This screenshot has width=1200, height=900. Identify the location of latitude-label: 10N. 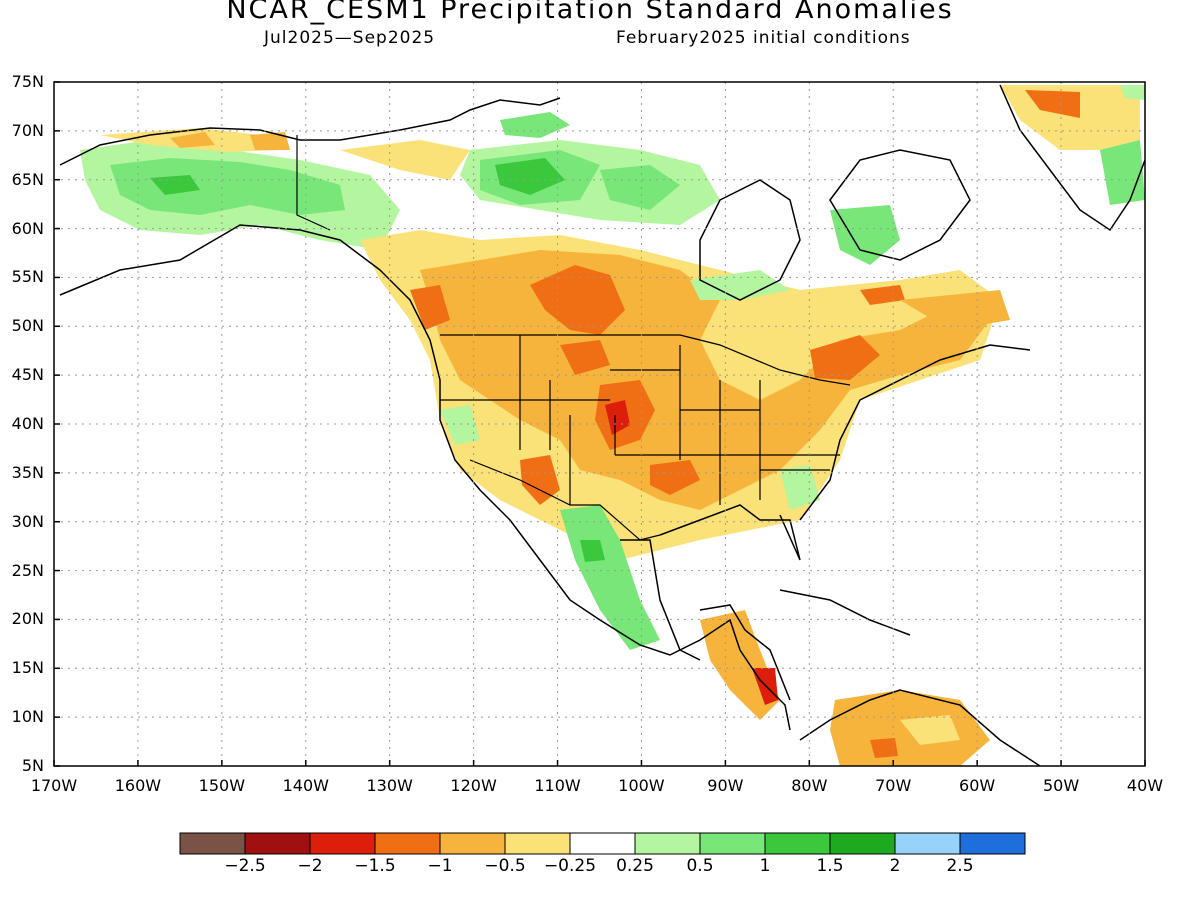
(27, 717).